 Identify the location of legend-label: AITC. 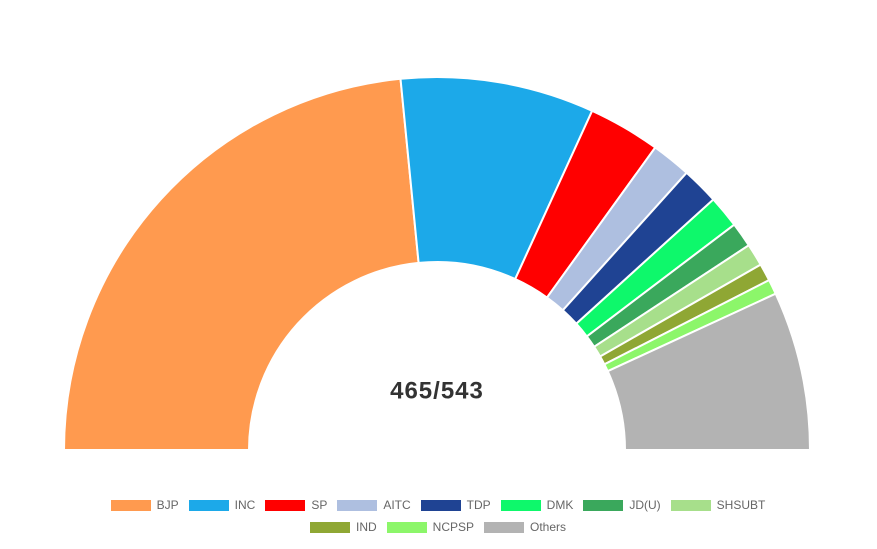
(397, 505).